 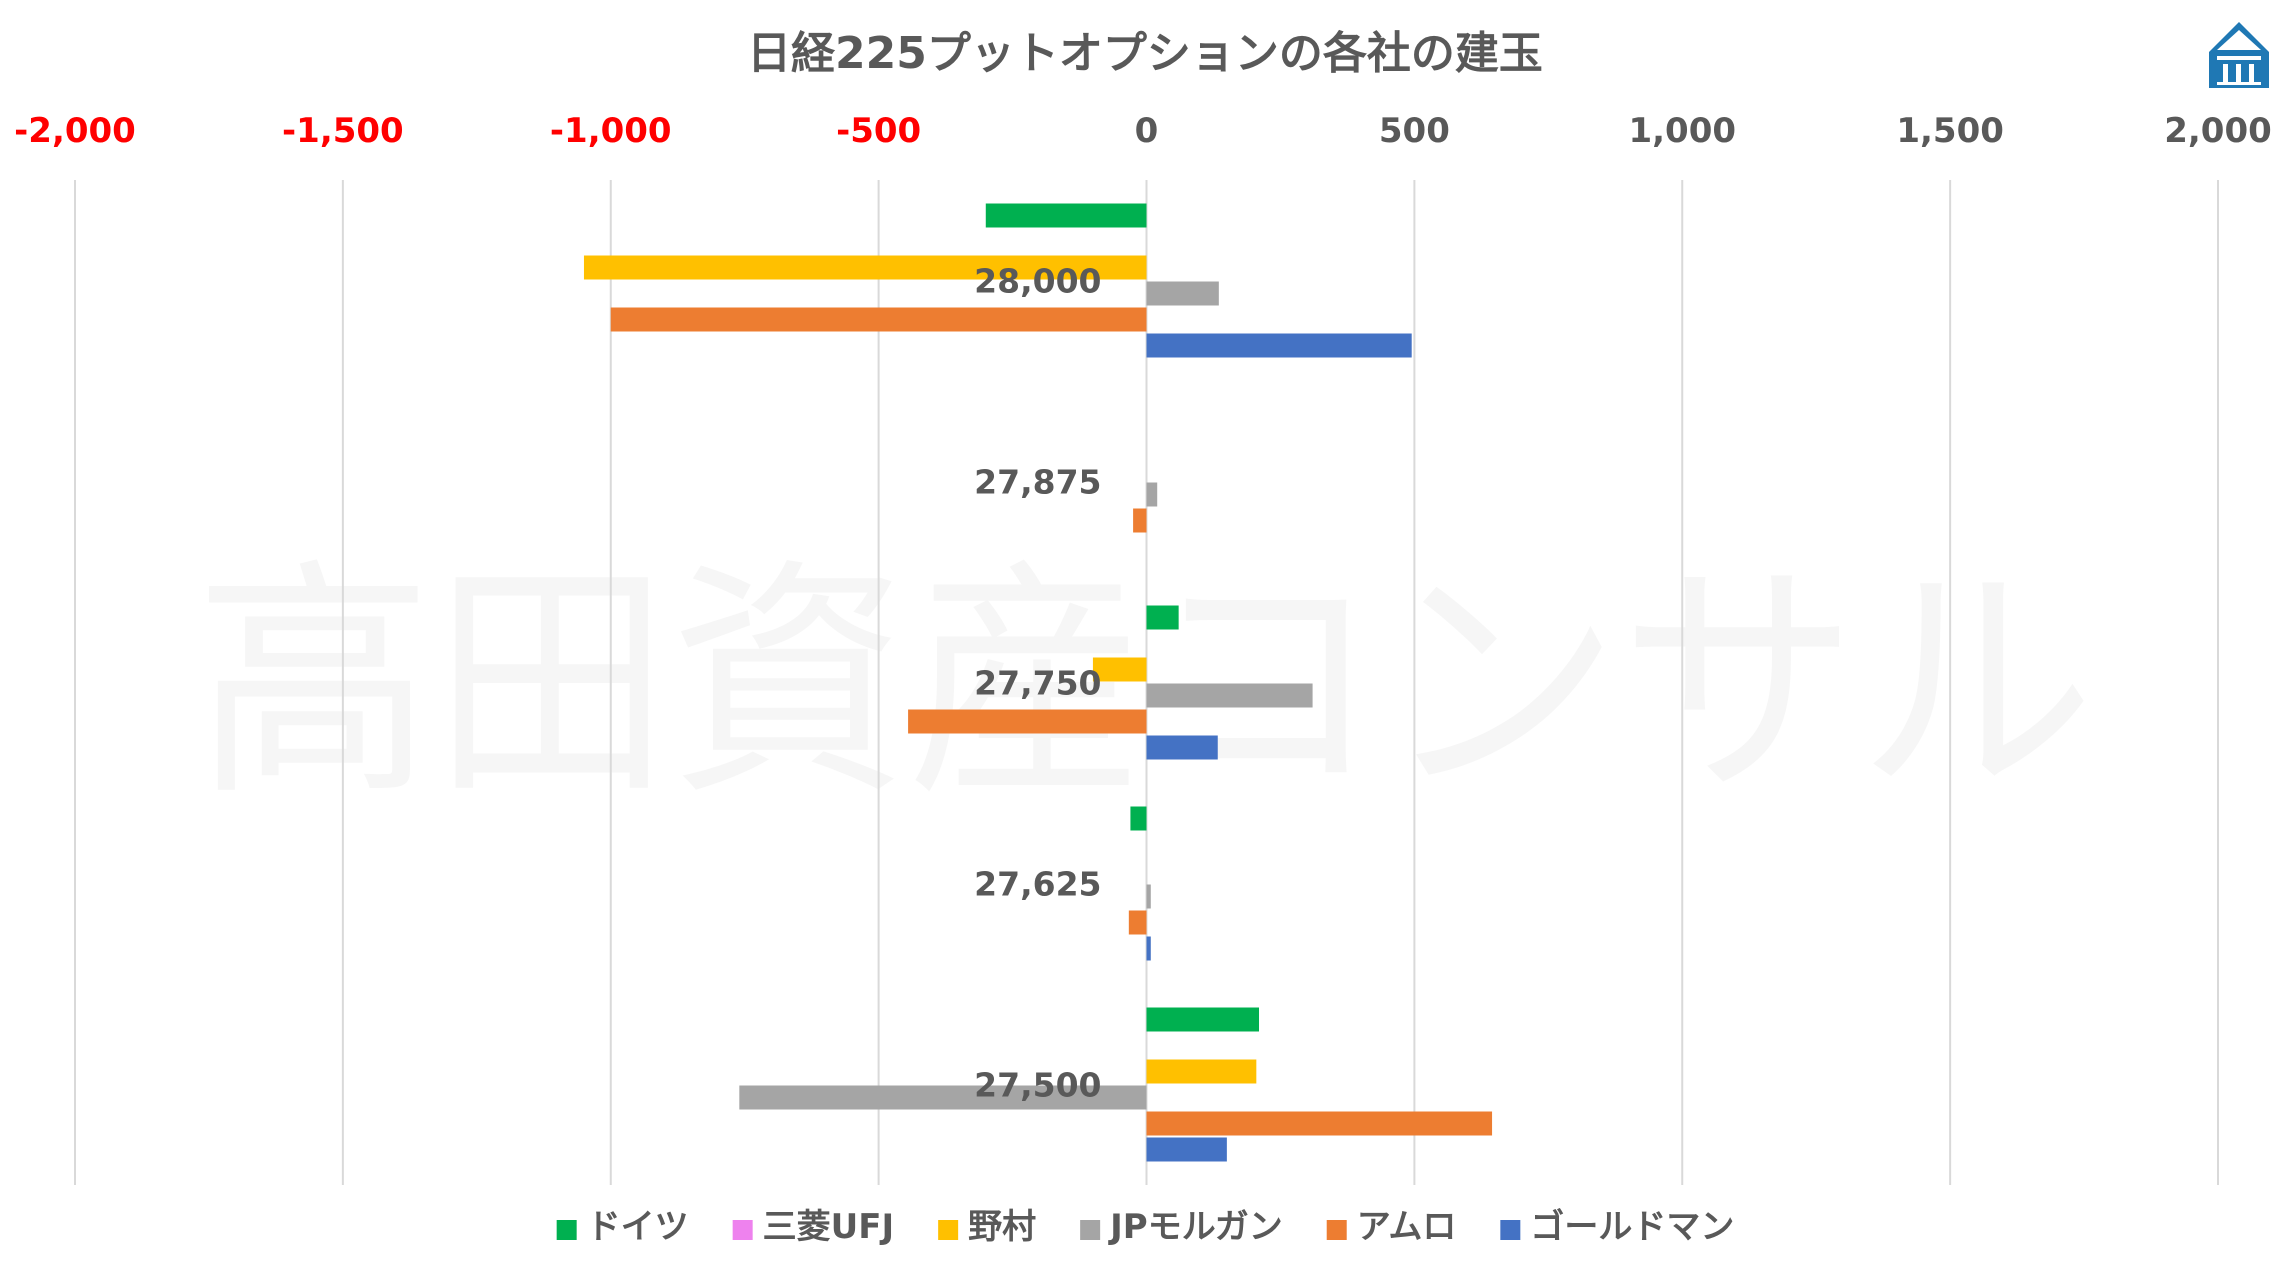 What do you see at coordinates (1145, 53) in the screenshot?
I see `chart-title: 日経225プットオプションの各社の建玉` at bounding box center [1145, 53].